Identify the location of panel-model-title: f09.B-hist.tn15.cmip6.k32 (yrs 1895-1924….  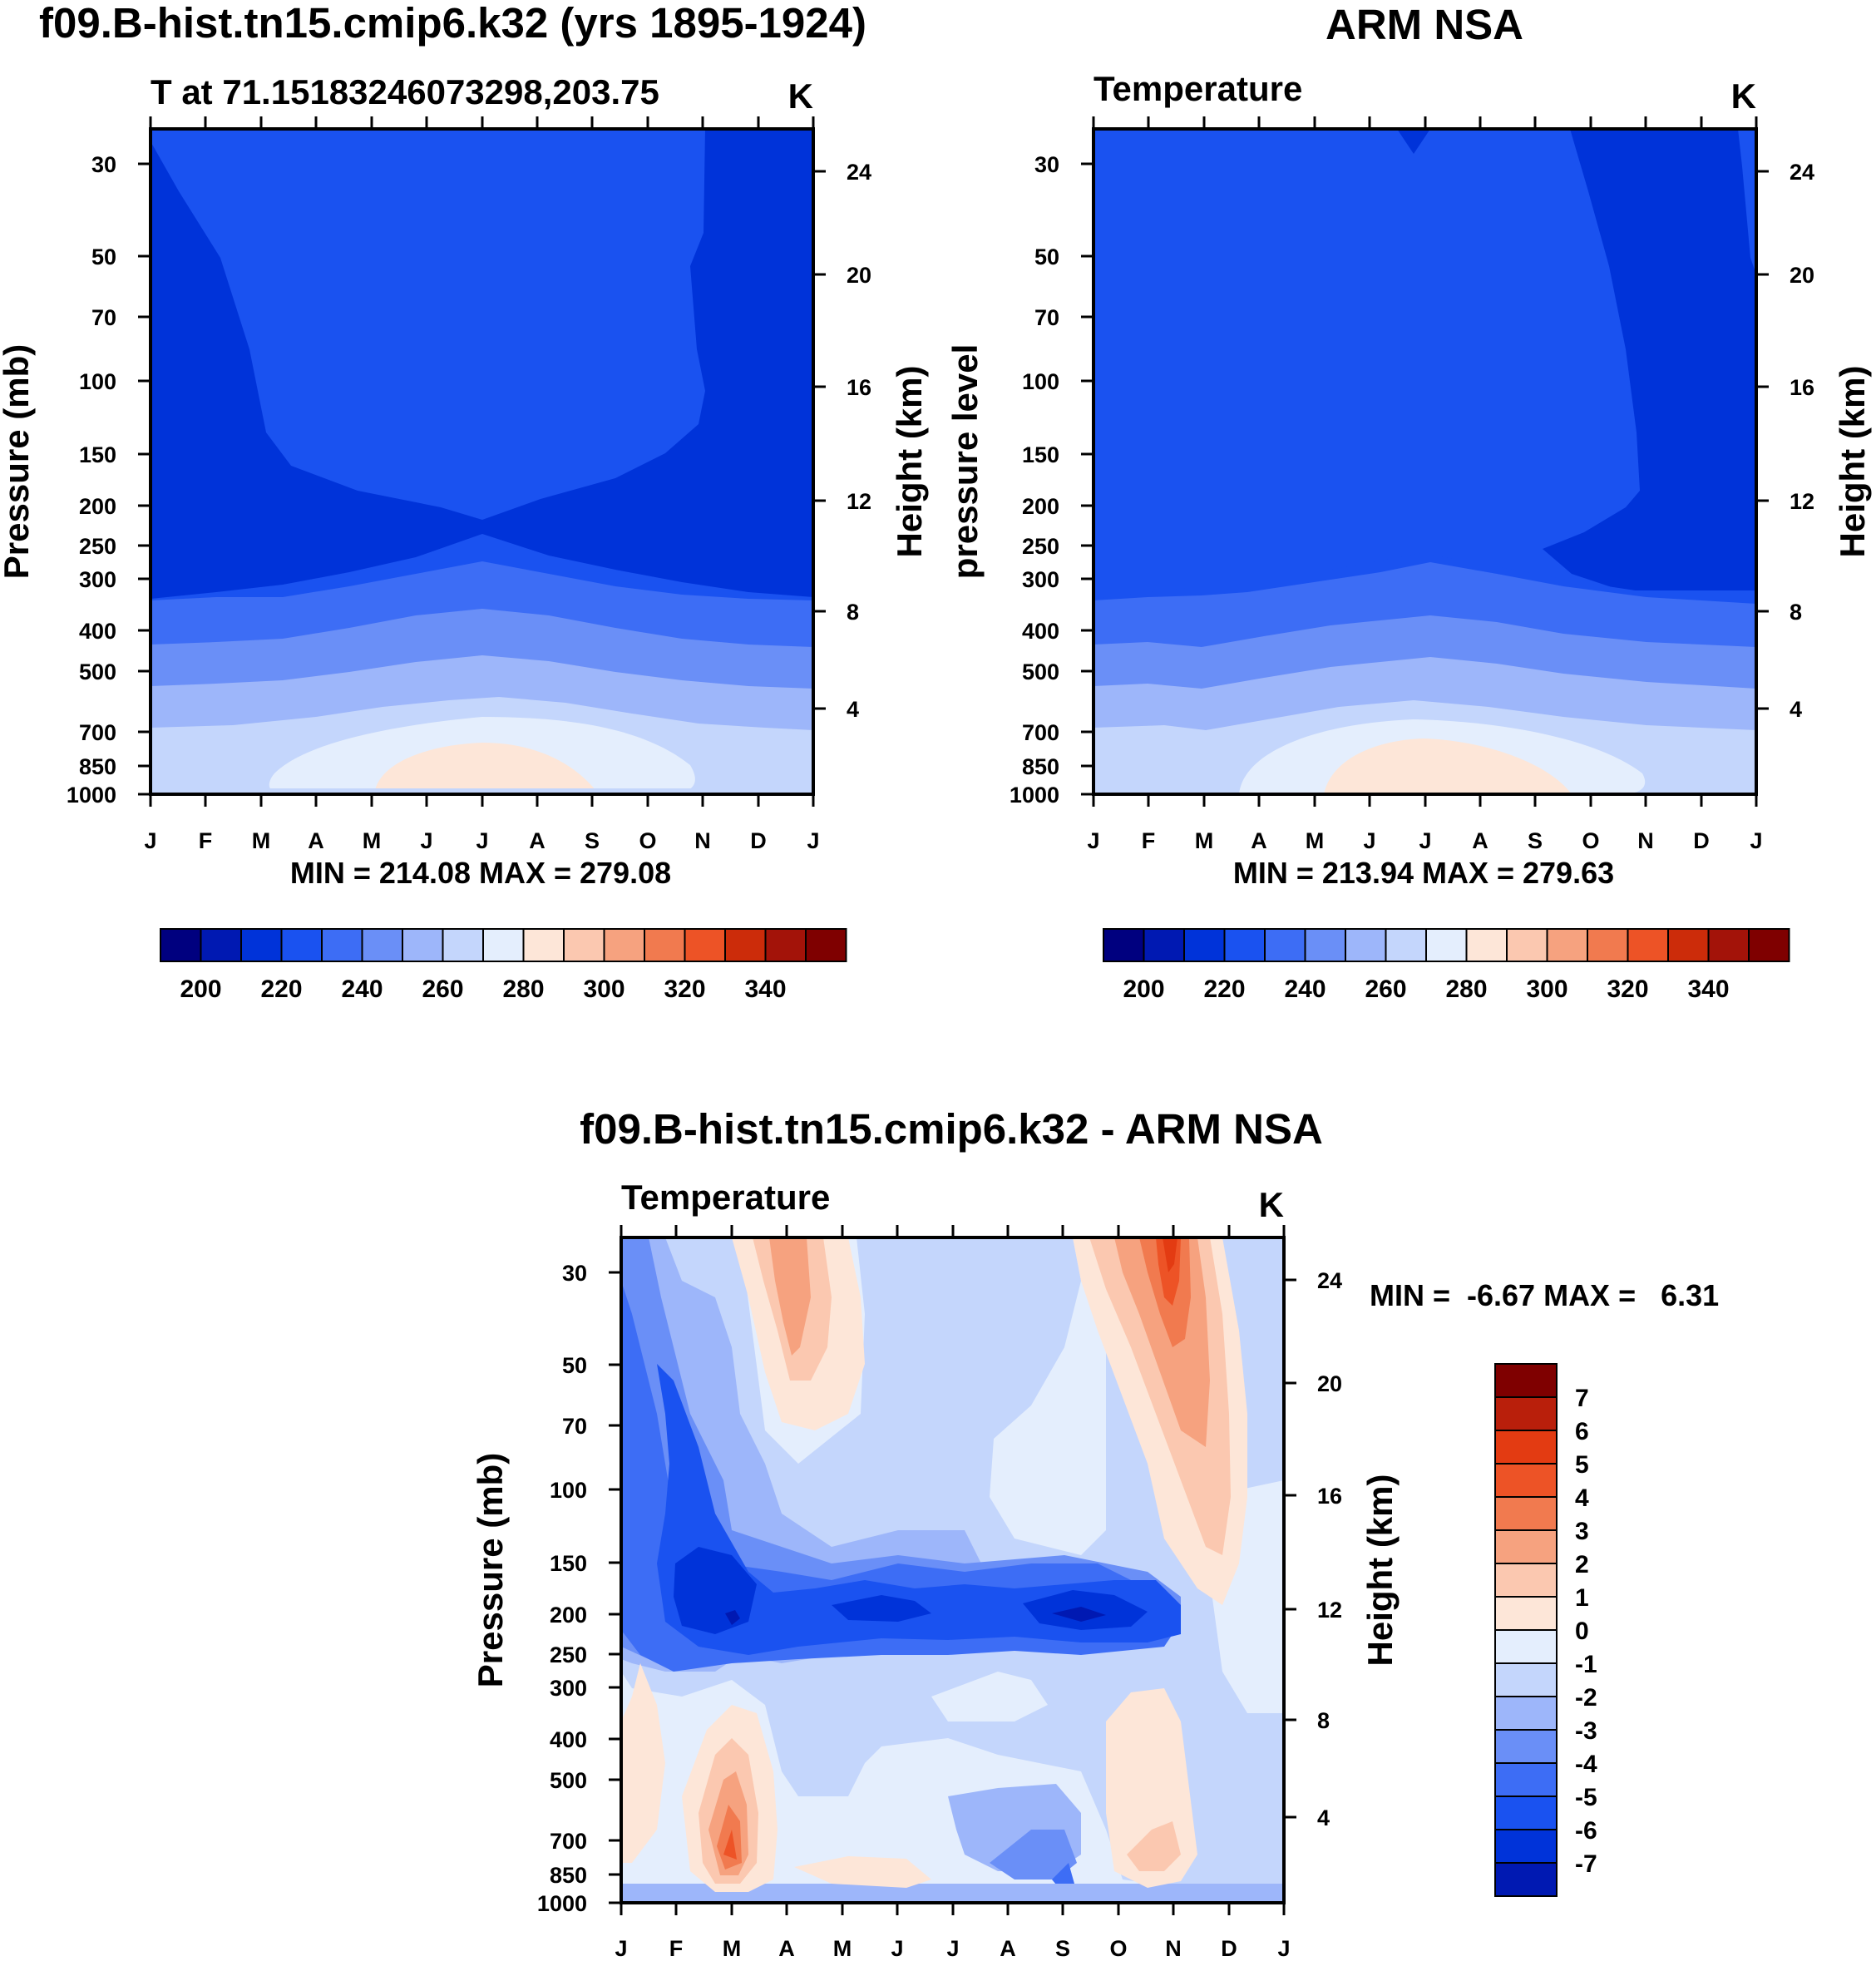
(452, 23).